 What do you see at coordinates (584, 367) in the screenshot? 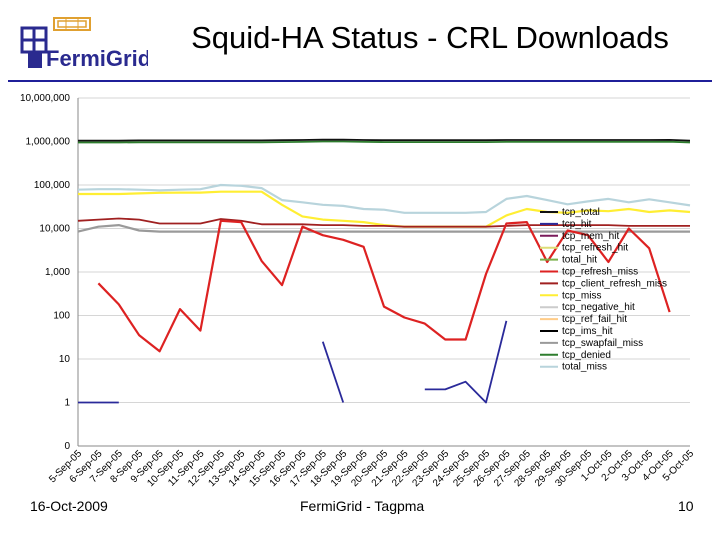
I see `legend-label: total_miss` at bounding box center [584, 367].